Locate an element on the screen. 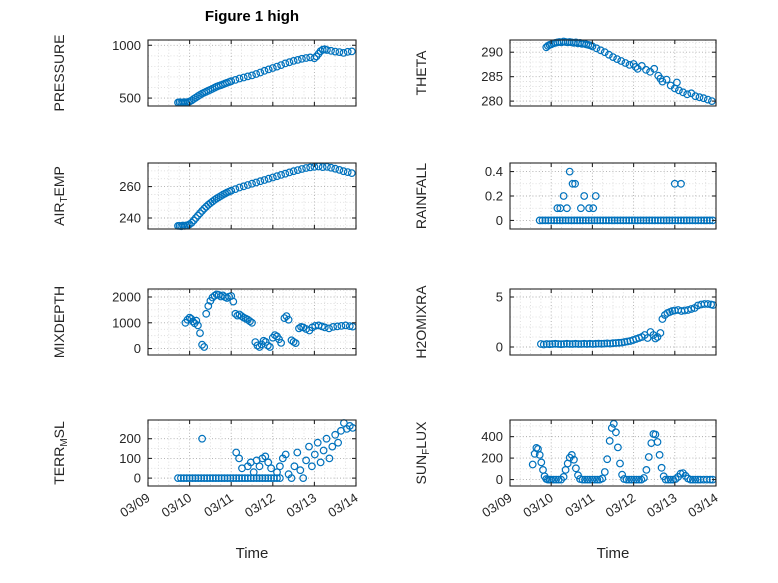 Image resolution: width=778 pixels, height=583 pixels. y-tick-labels: 240 260 is located at coordinates (130, 202).